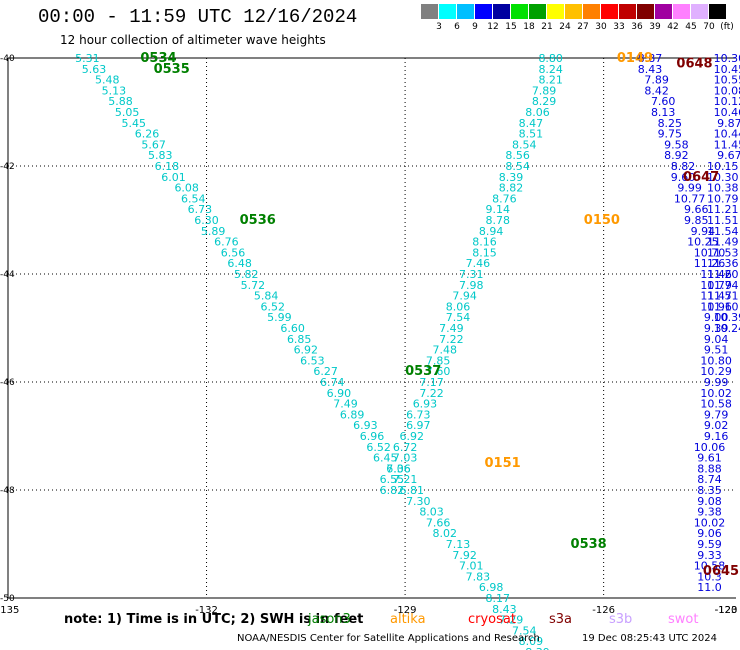  Describe the element at coordinates (438, 360) in the screenshot. I see `data-label-altika: 7.85` at that location.